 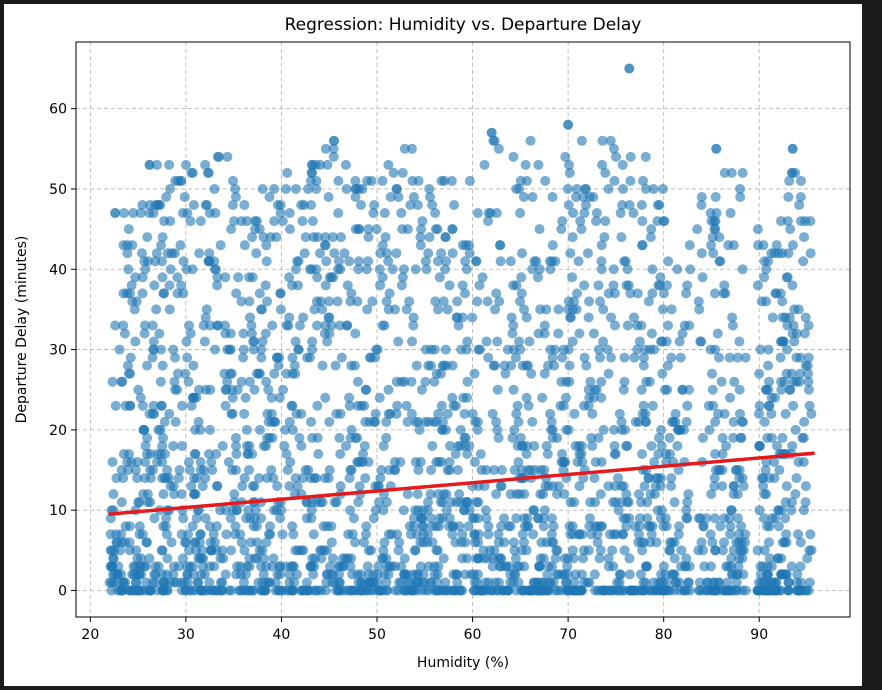 I want to click on x-tick-label: 70, so click(x=568, y=635).